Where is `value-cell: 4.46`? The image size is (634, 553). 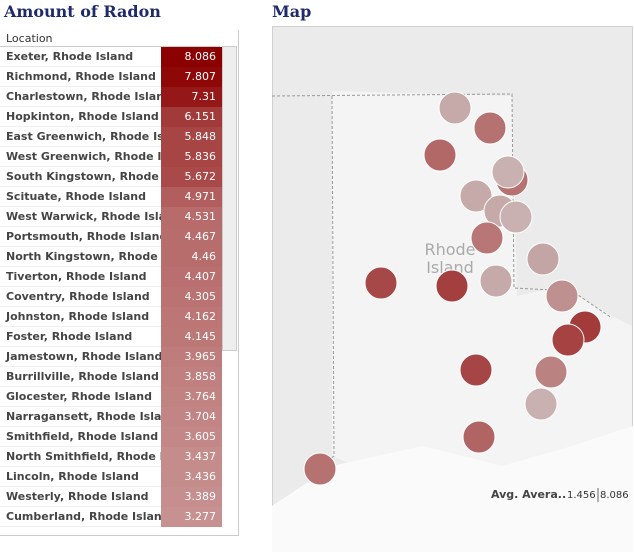
value-cell: 4.46 is located at coordinates (191, 257).